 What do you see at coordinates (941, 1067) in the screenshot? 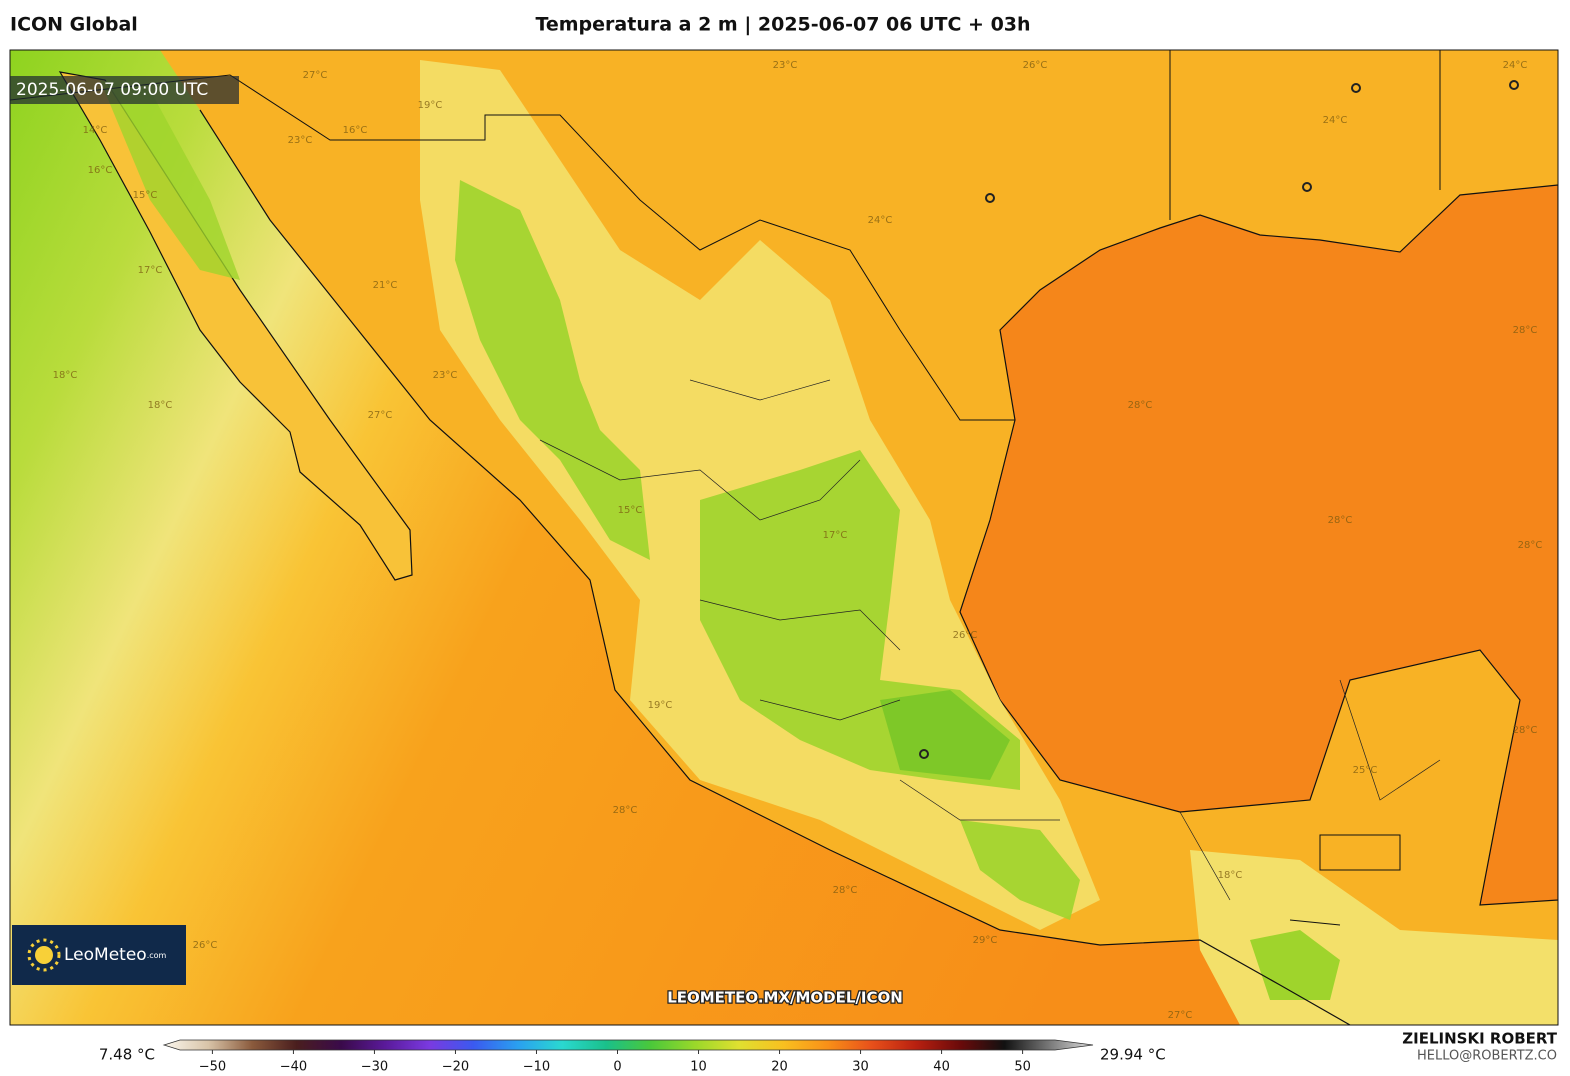
I see `colorbar-tick-label: 40` at bounding box center [941, 1067].